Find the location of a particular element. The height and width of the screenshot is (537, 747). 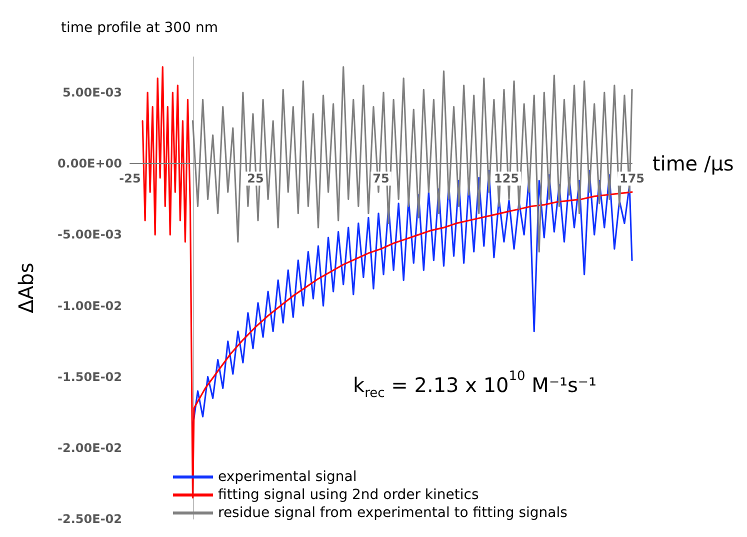

legend-label: experimental signal is located at coordinates (287, 477).